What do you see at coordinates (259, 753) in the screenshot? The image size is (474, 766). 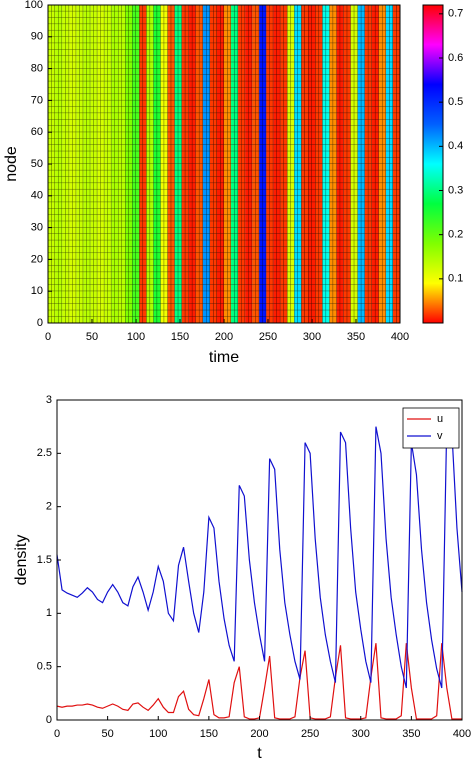 I see `x-axis-label: t` at bounding box center [259, 753].